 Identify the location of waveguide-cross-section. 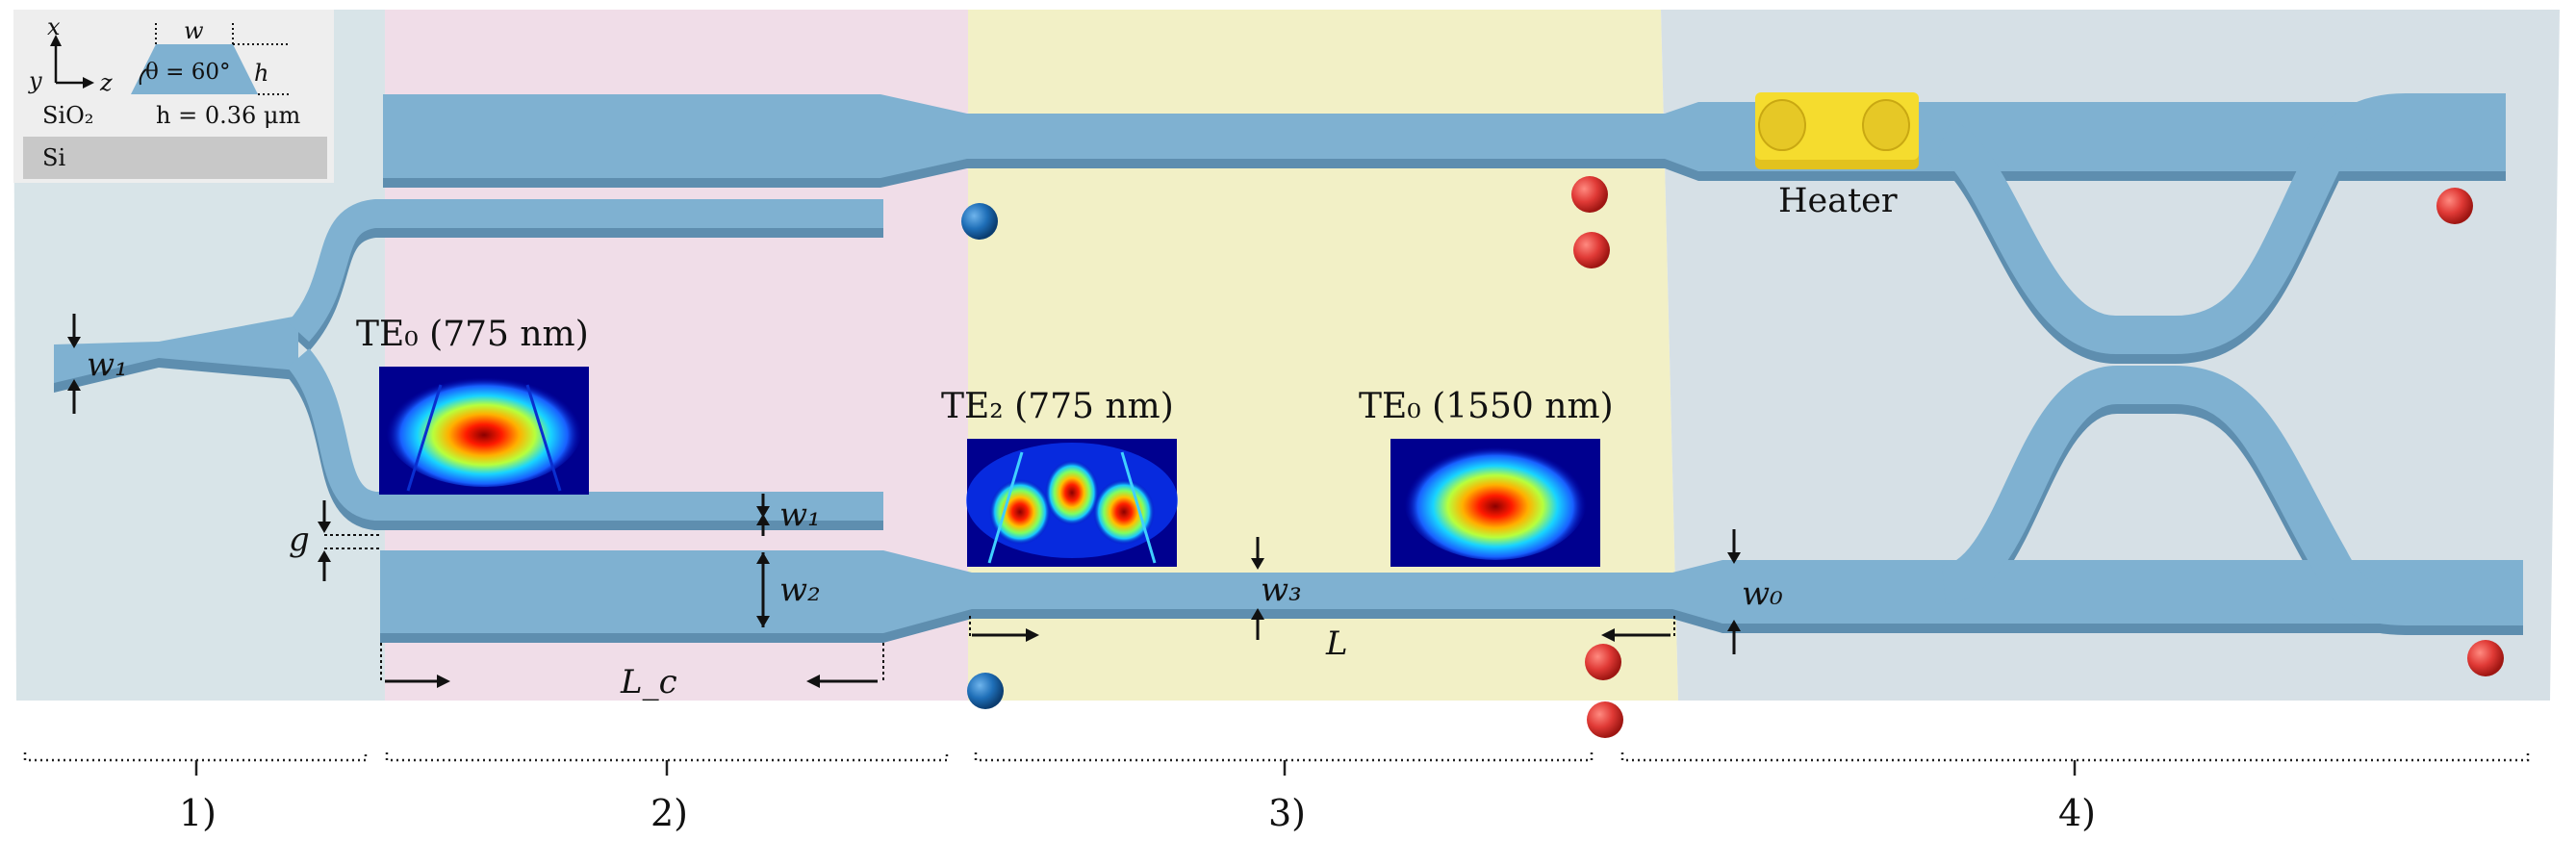
(194, 69).